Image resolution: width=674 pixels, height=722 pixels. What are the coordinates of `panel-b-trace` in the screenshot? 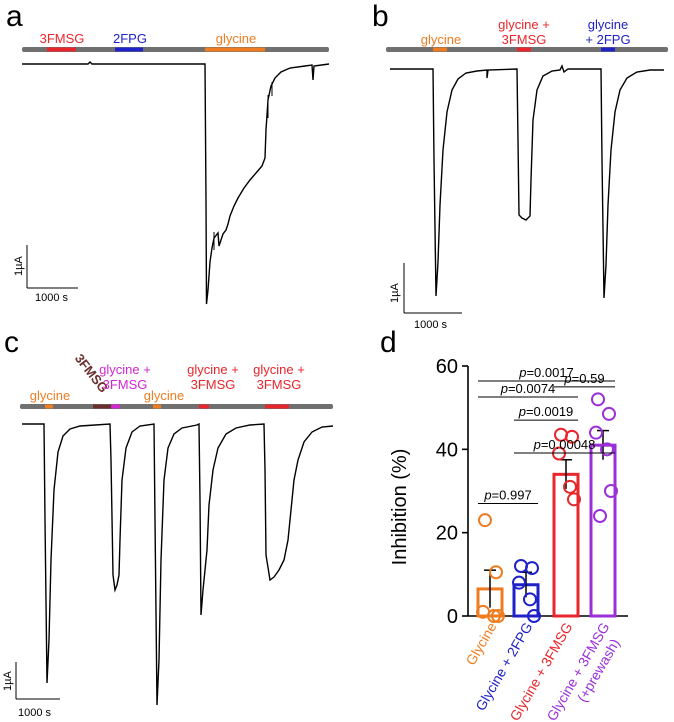 It's located at (527, 181).